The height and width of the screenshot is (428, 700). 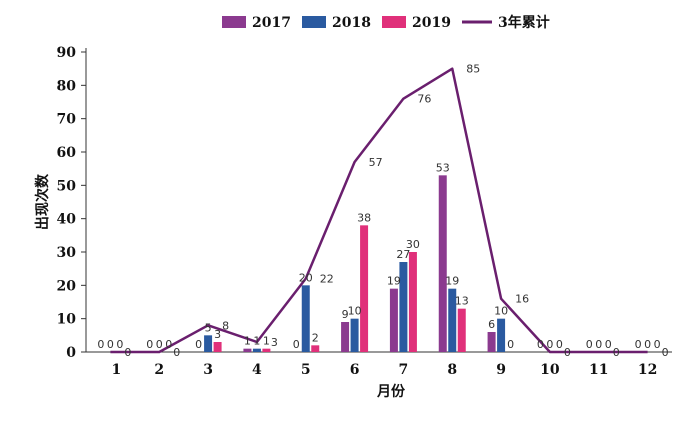 I want to click on bar-value-label: 2, so click(x=315, y=337).